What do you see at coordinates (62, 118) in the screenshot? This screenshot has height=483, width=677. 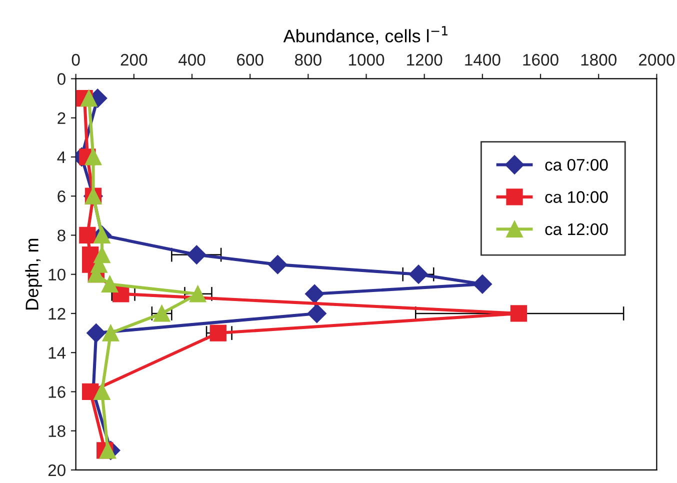 I see `y-tick-label: 2` at bounding box center [62, 118].